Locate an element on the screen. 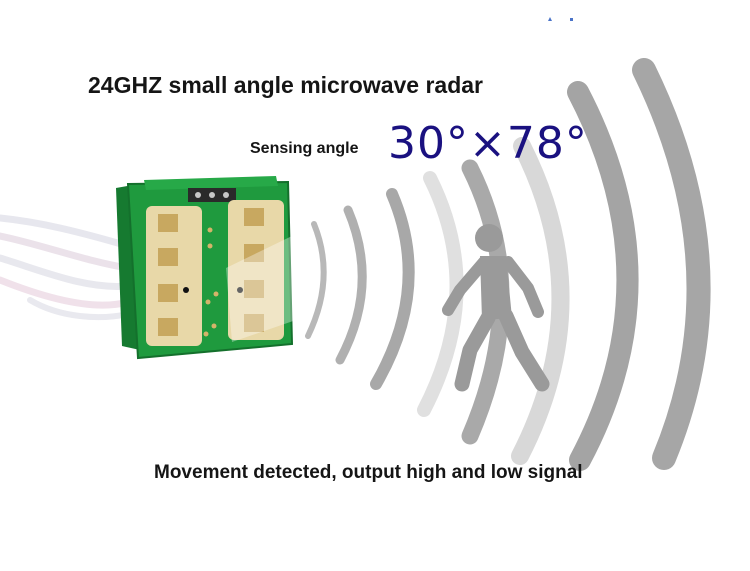 This screenshot has width=750, height=571. corner-marks is located at coordinates (560, 19).